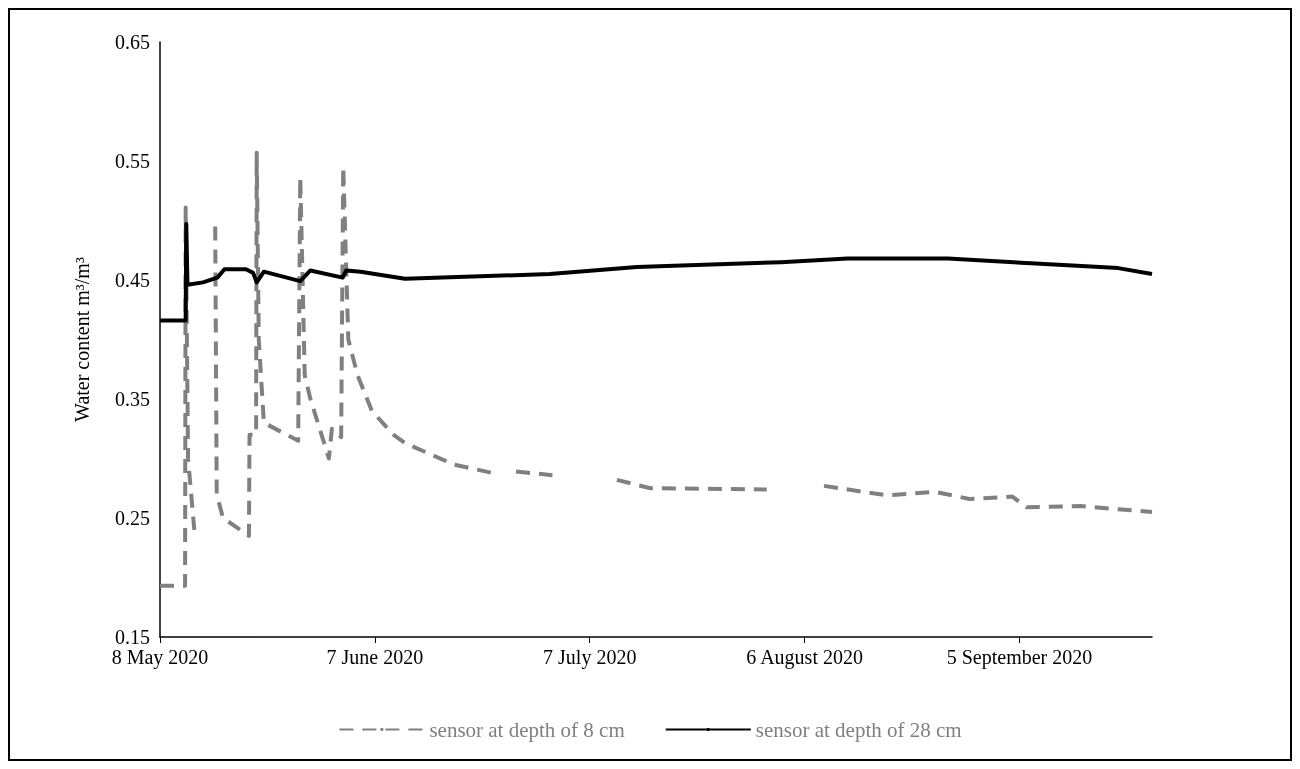  What do you see at coordinates (82, 339) in the screenshot?
I see `y-axis-title: Water content m³/m³` at bounding box center [82, 339].